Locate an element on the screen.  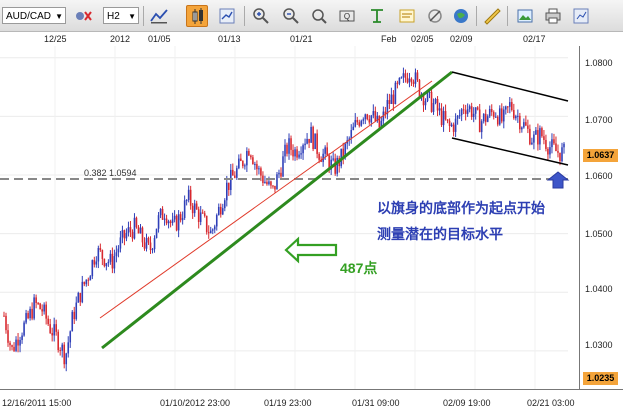
crosshair-icon is located at coordinates (377, 16).